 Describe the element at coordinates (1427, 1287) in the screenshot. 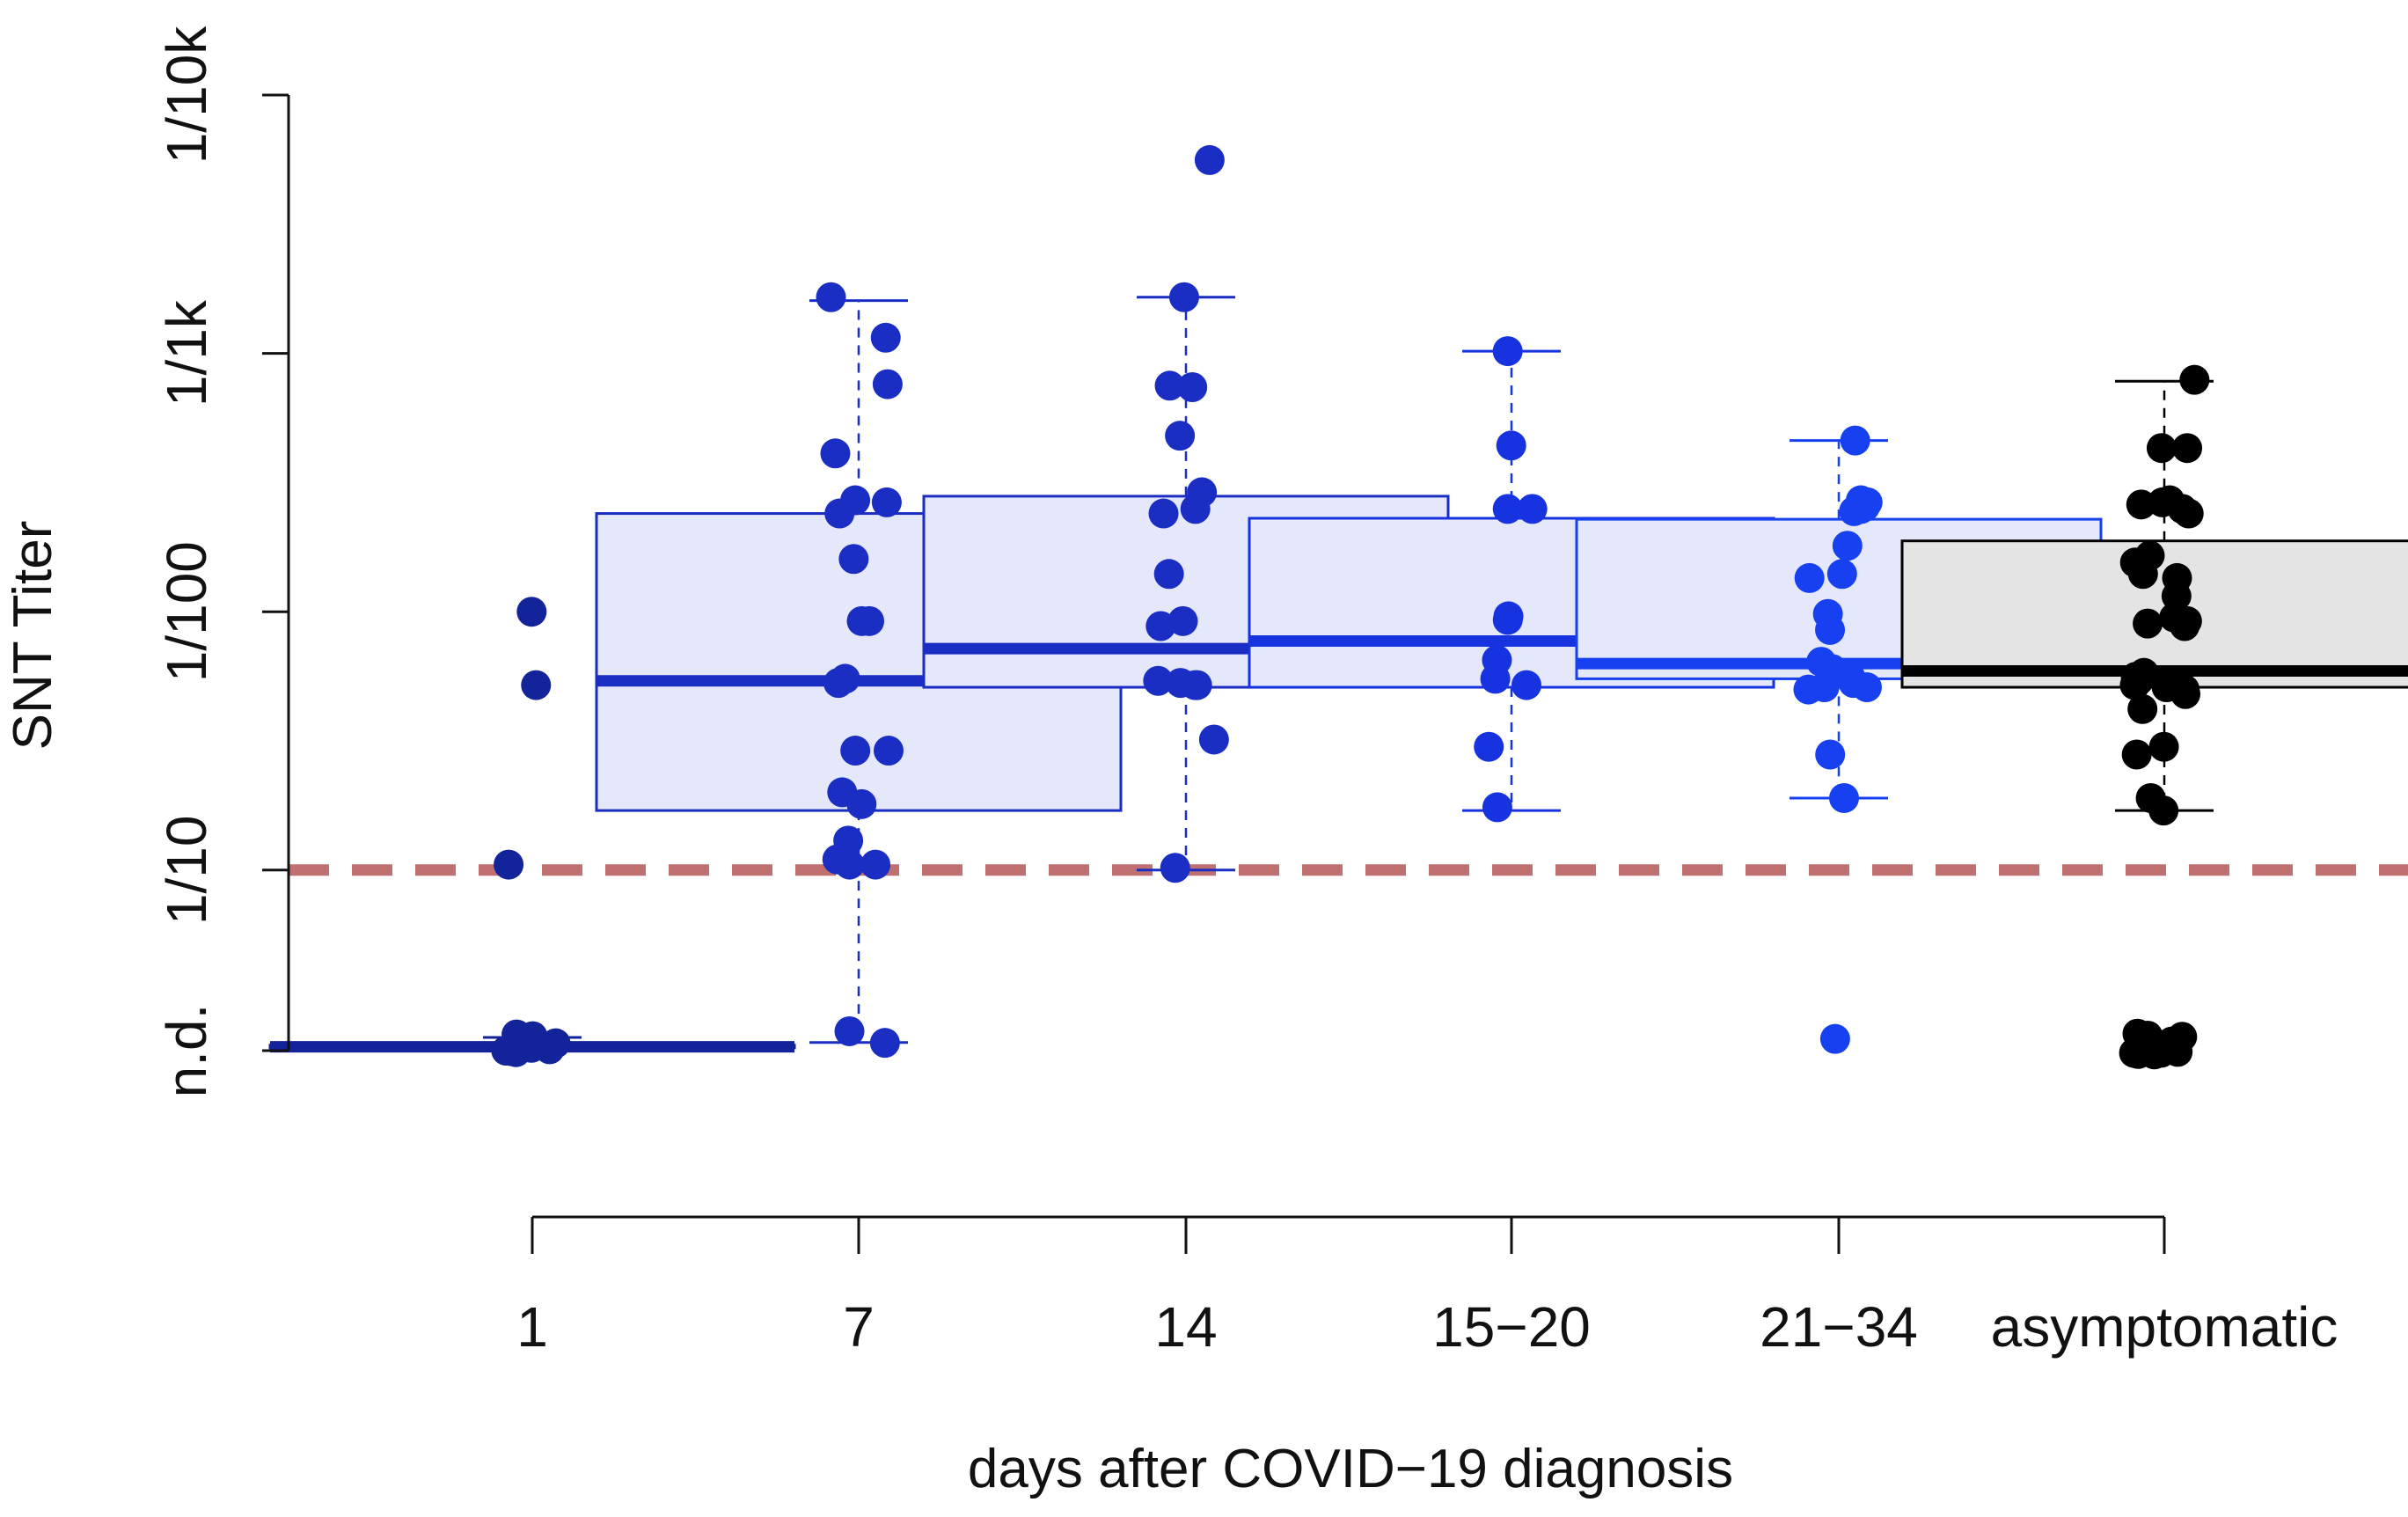

I see `x-axis: 1 7 14 15−20 21−34 asymptomatic` at that location.